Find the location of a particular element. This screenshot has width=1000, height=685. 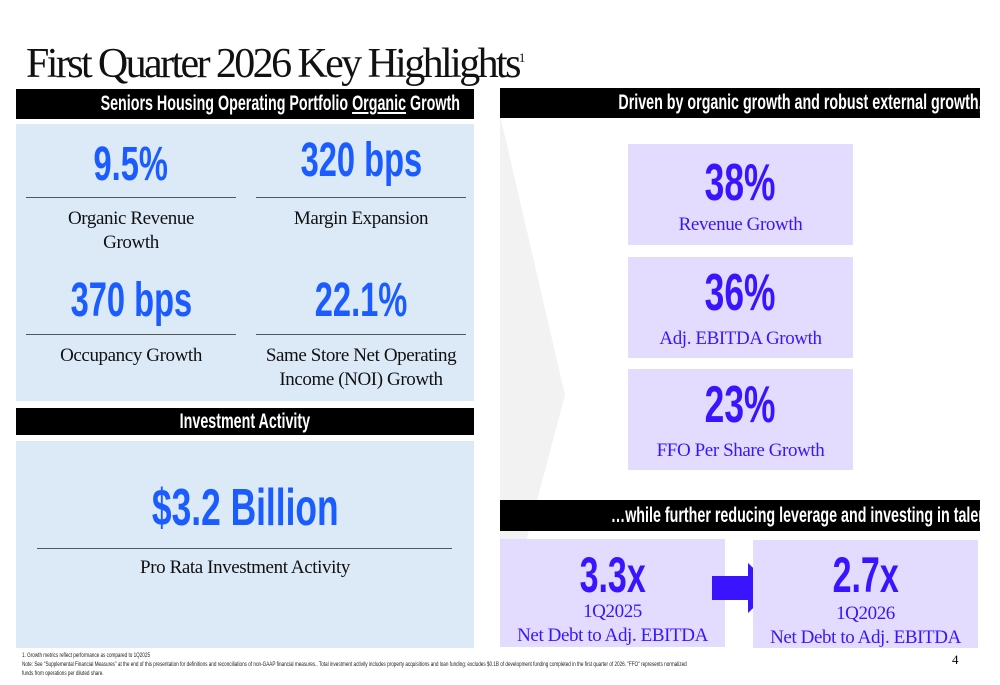

footnote: funds from operations per diluted share. is located at coordinates (63, 673).